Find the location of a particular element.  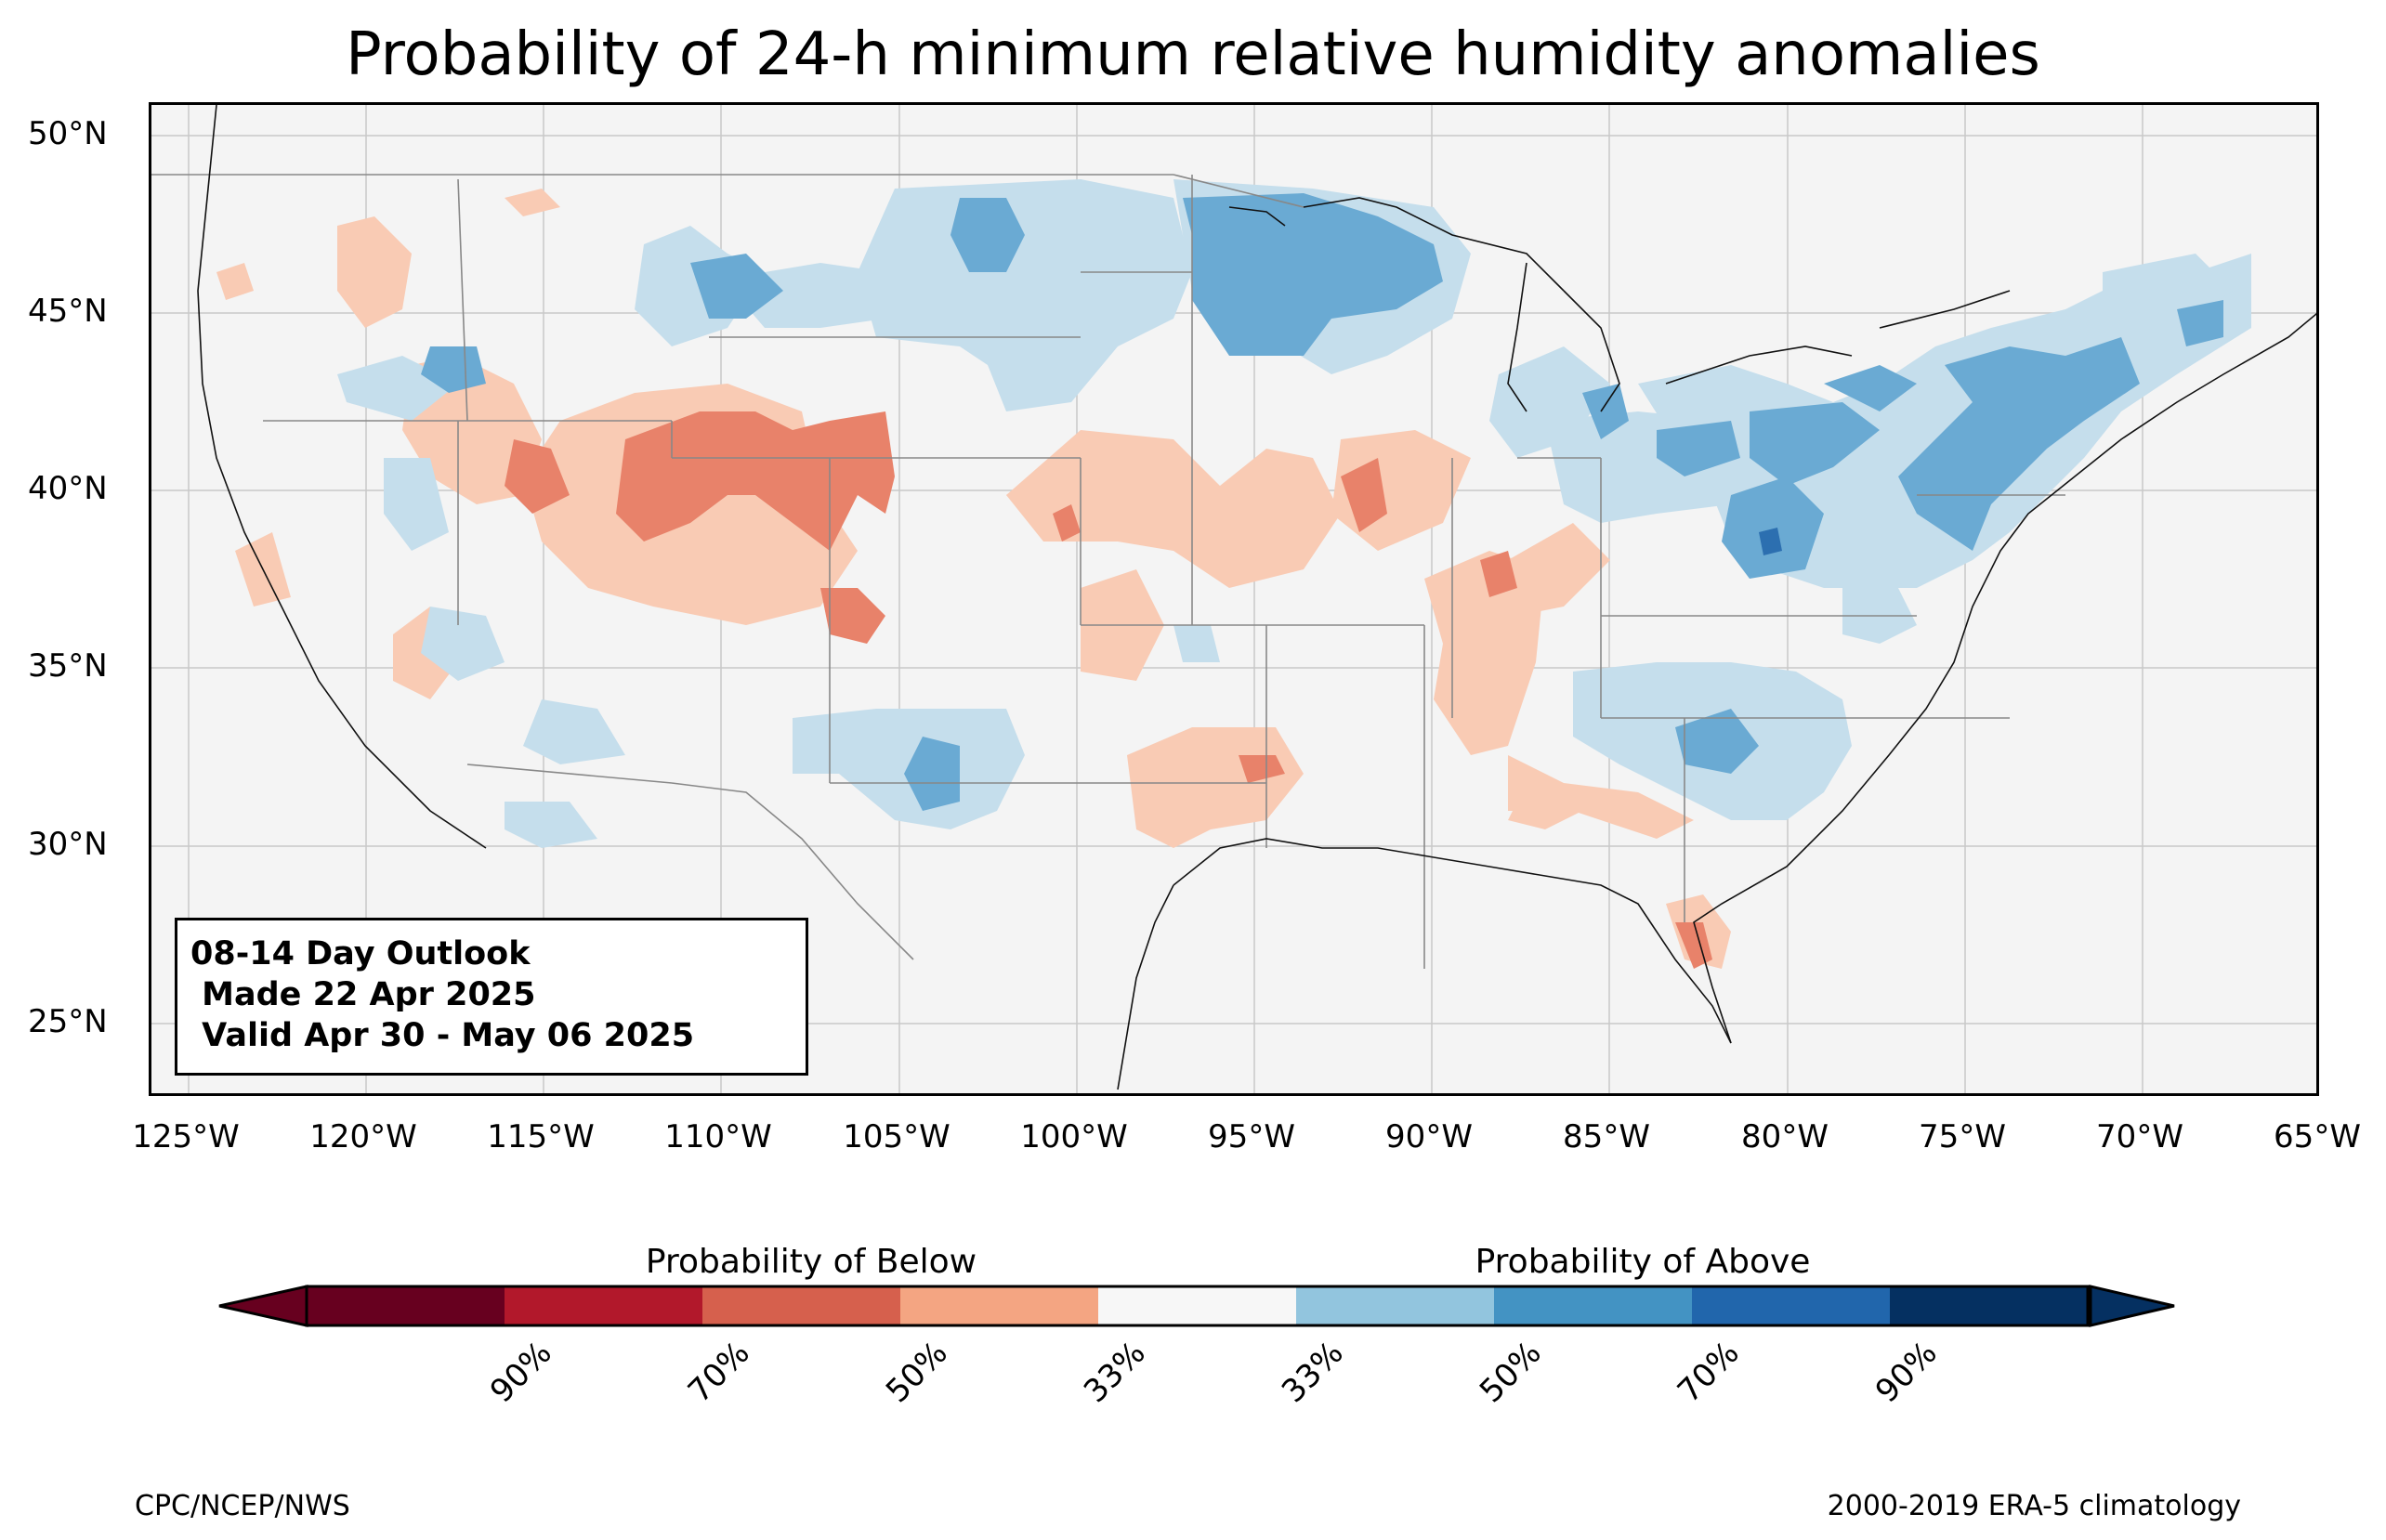

colorbar is located at coordinates (1196, 1306).